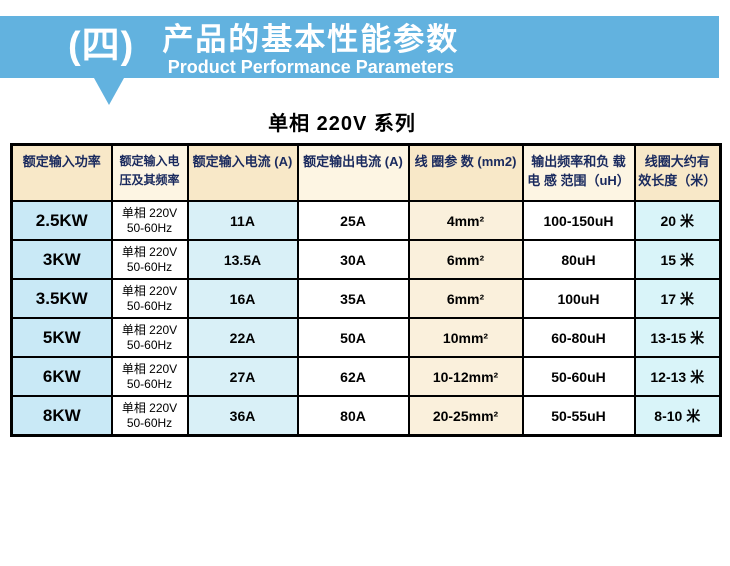 The width and height of the screenshot is (730, 566). What do you see at coordinates (677, 416) in the screenshot?
I see `cell-coil-length: 8-10 米` at bounding box center [677, 416].